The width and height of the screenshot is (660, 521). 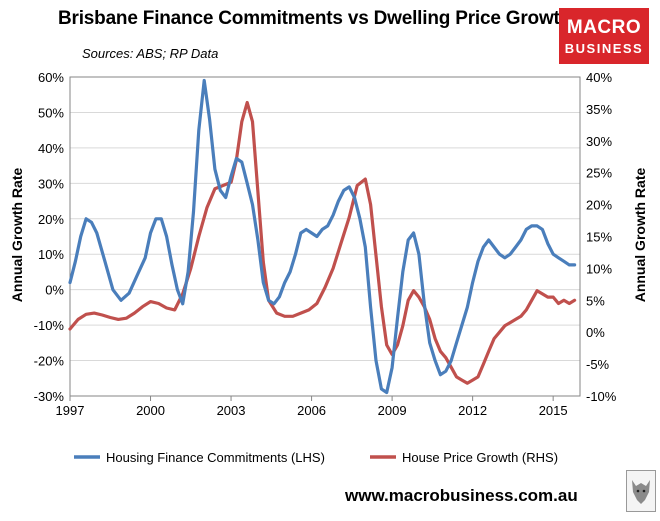 What do you see at coordinates (599, 173) in the screenshot?
I see `right-tick-label: 25%` at bounding box center [599, 173].